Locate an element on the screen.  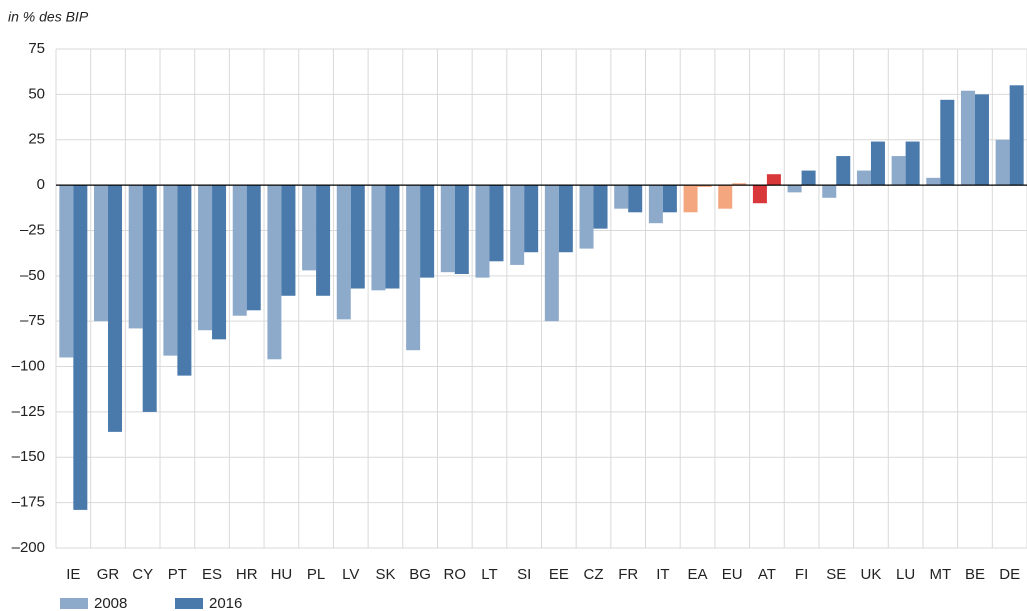
x-tick-label: EE is located at coordinates (559, 574).